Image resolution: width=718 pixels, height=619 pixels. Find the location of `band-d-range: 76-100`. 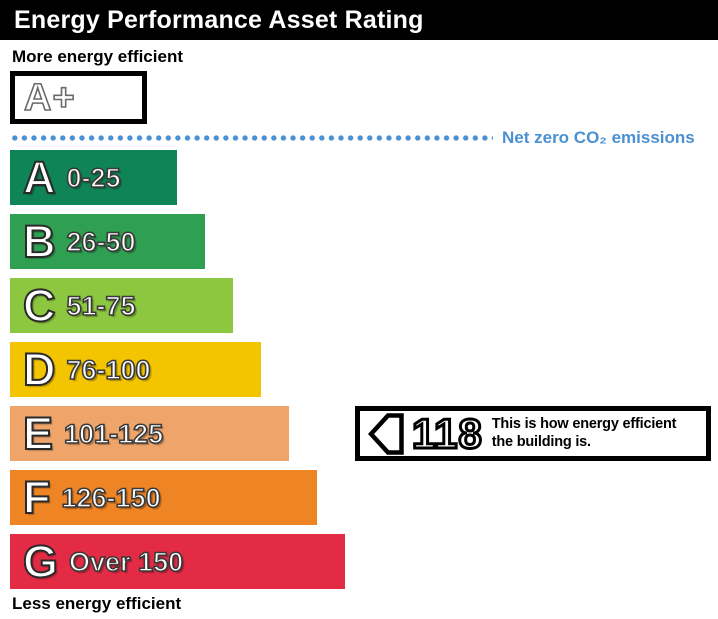

band-d-range: 76-100 is located at coordinates (109, 370).